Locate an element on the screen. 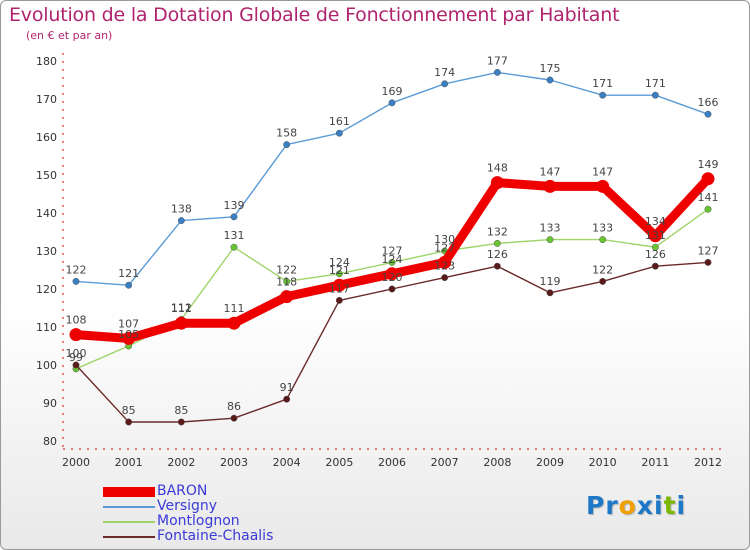 Image resolution: width=750 pixels, height=550 pixels. data-label: 99 is located at coordinates (76, 357).